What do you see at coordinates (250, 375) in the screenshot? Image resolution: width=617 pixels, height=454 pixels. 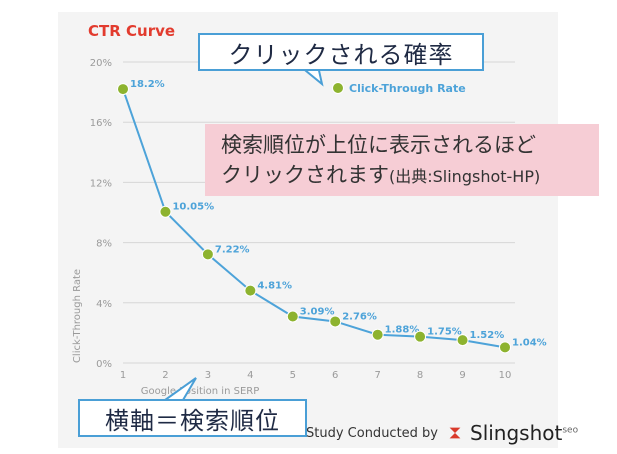 I see `x-tick-label: 4` at bounding box center [250, 375].